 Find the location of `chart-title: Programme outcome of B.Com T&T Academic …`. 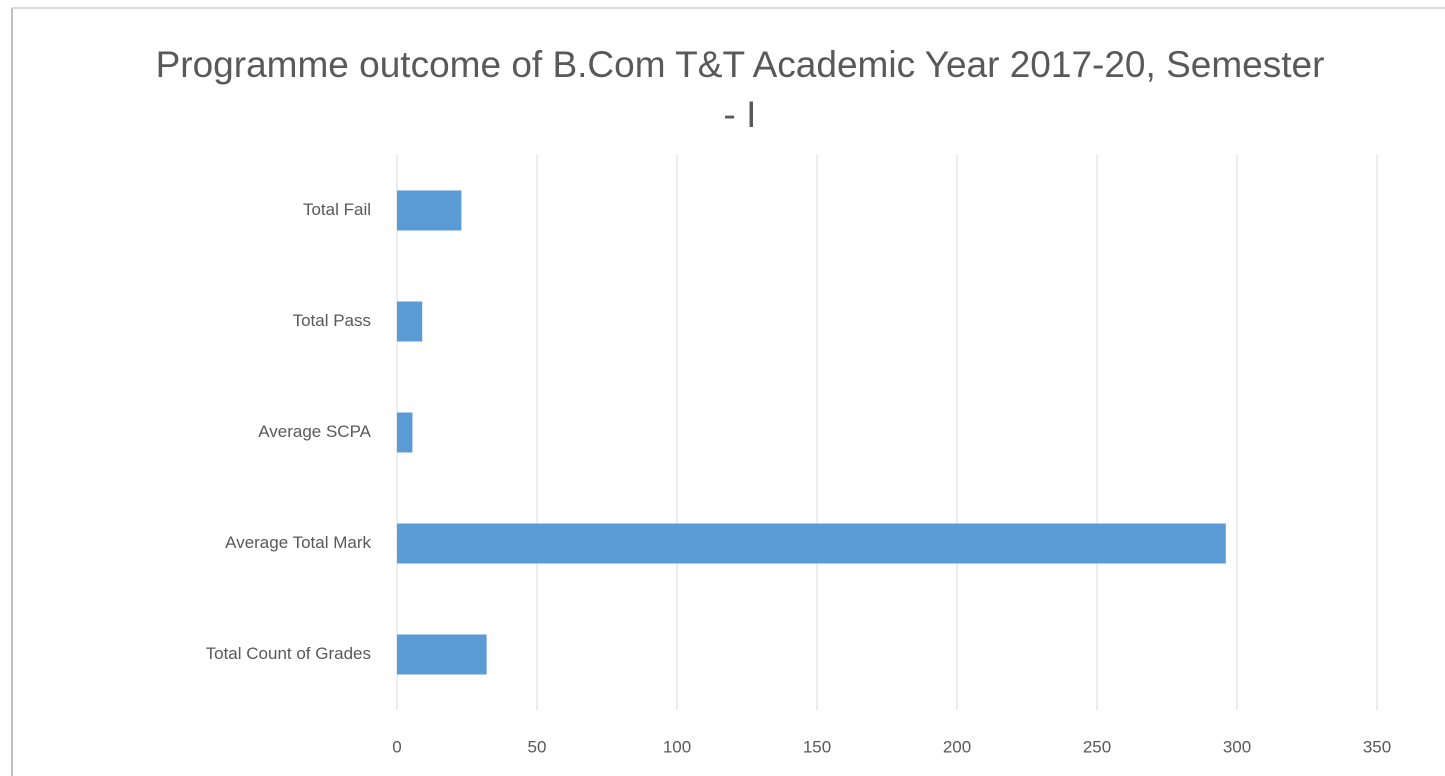

chart-title: Programme outcome of B.Com T&T Academic … is located at coordinates (740, 89).